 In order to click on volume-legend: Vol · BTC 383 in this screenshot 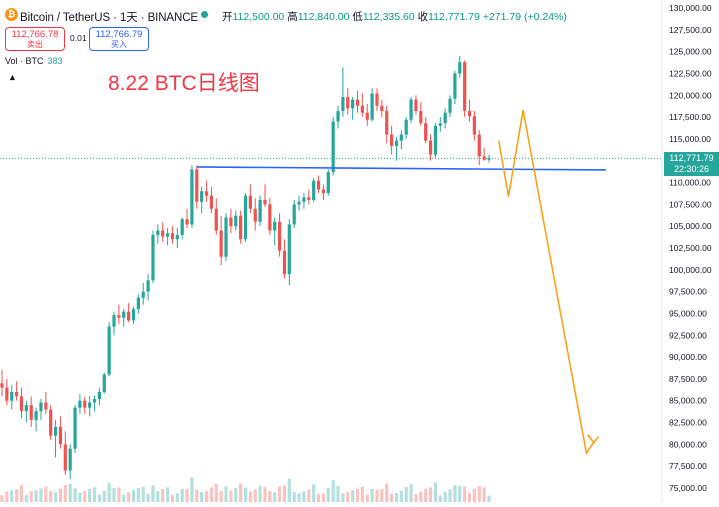, I will do `click(34, 61)`.